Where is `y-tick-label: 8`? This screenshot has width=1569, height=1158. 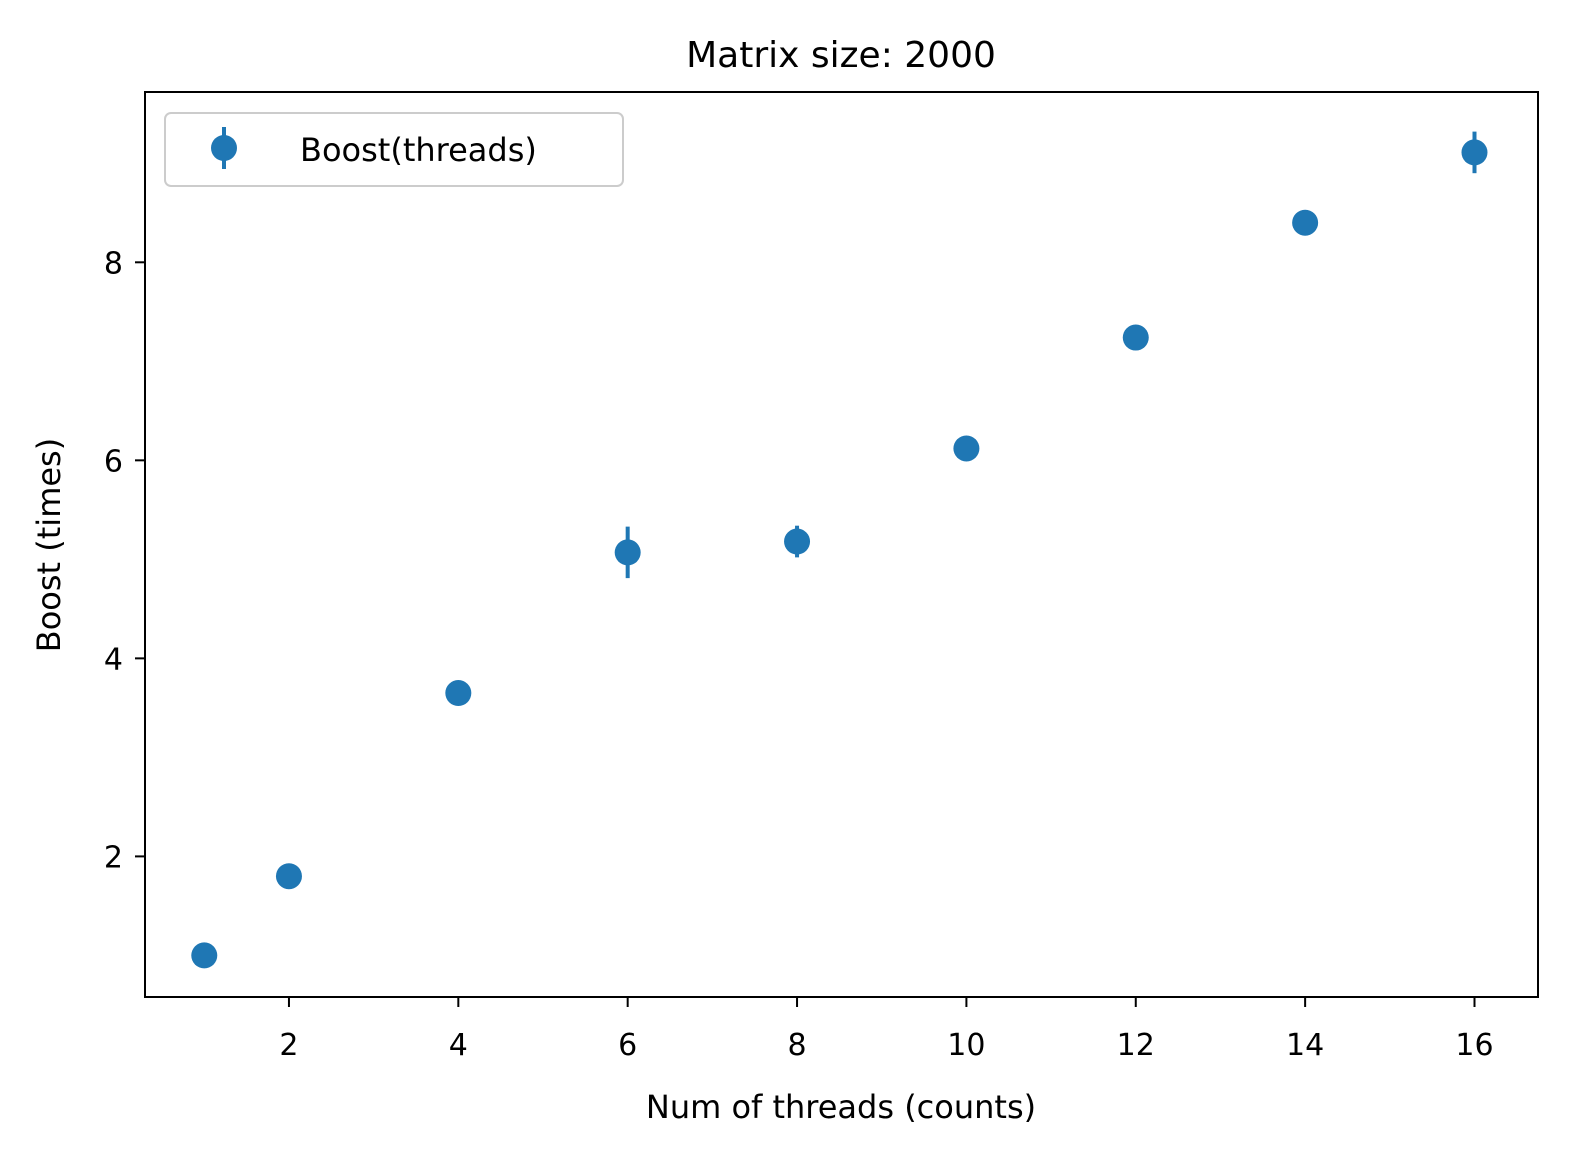
y-tick-label: 8 is located at coordinates (113, 263).